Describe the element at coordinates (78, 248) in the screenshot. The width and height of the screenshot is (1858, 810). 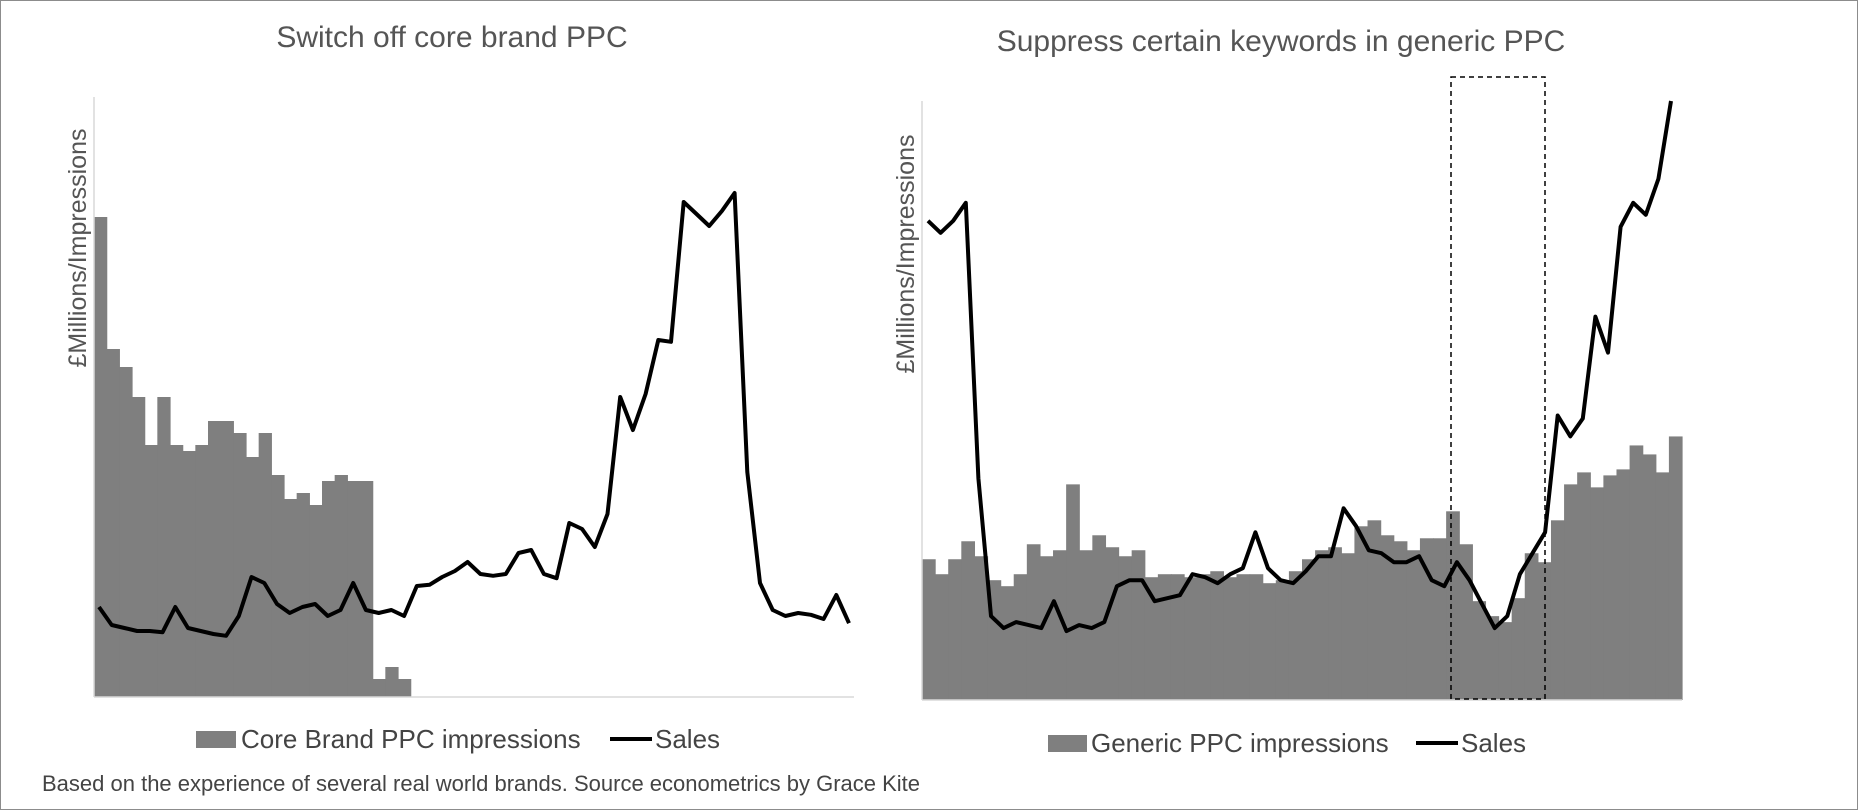
I see `chart-left-y-axis-label: £Millions/Impressions` at that location.